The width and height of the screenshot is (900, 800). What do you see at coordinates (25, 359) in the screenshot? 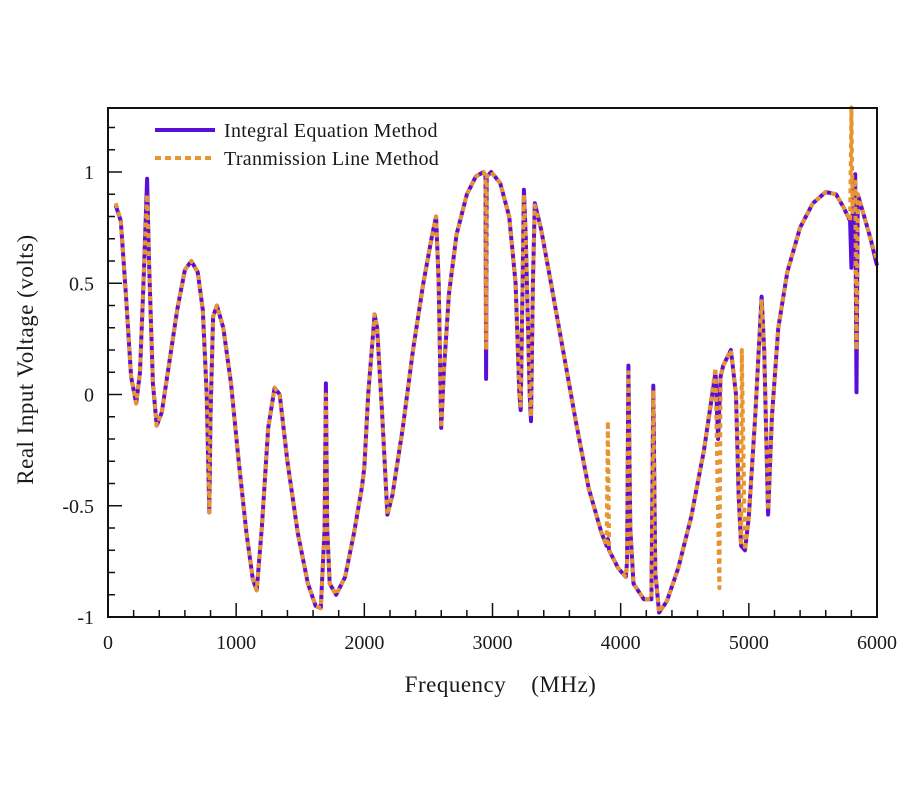
I see `y-axis-title: Real Input Voltage (volts)` at bounding box center [25, 359].